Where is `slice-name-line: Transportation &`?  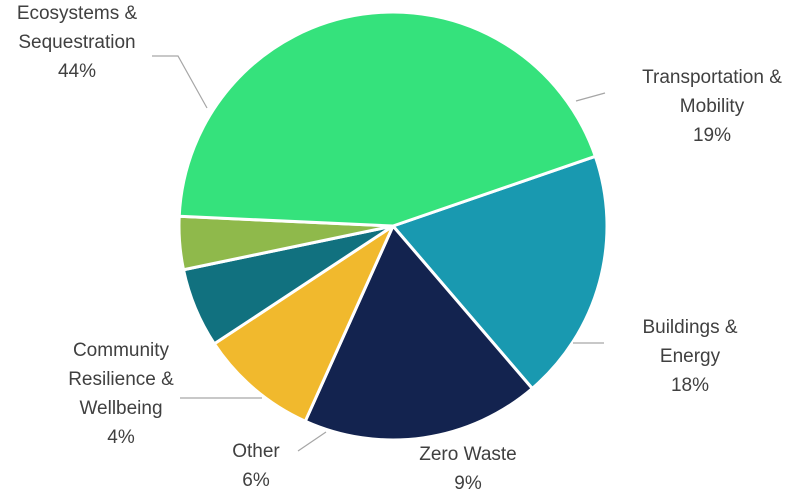 slice-name-line: Transportation & is located at coordinates (712, 77).